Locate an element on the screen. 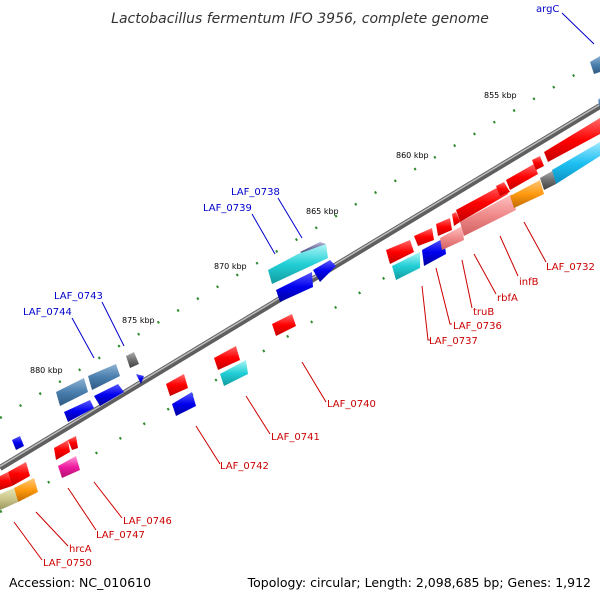  kbp-label-865: 865 kbp is located at coordinates (322, 211).